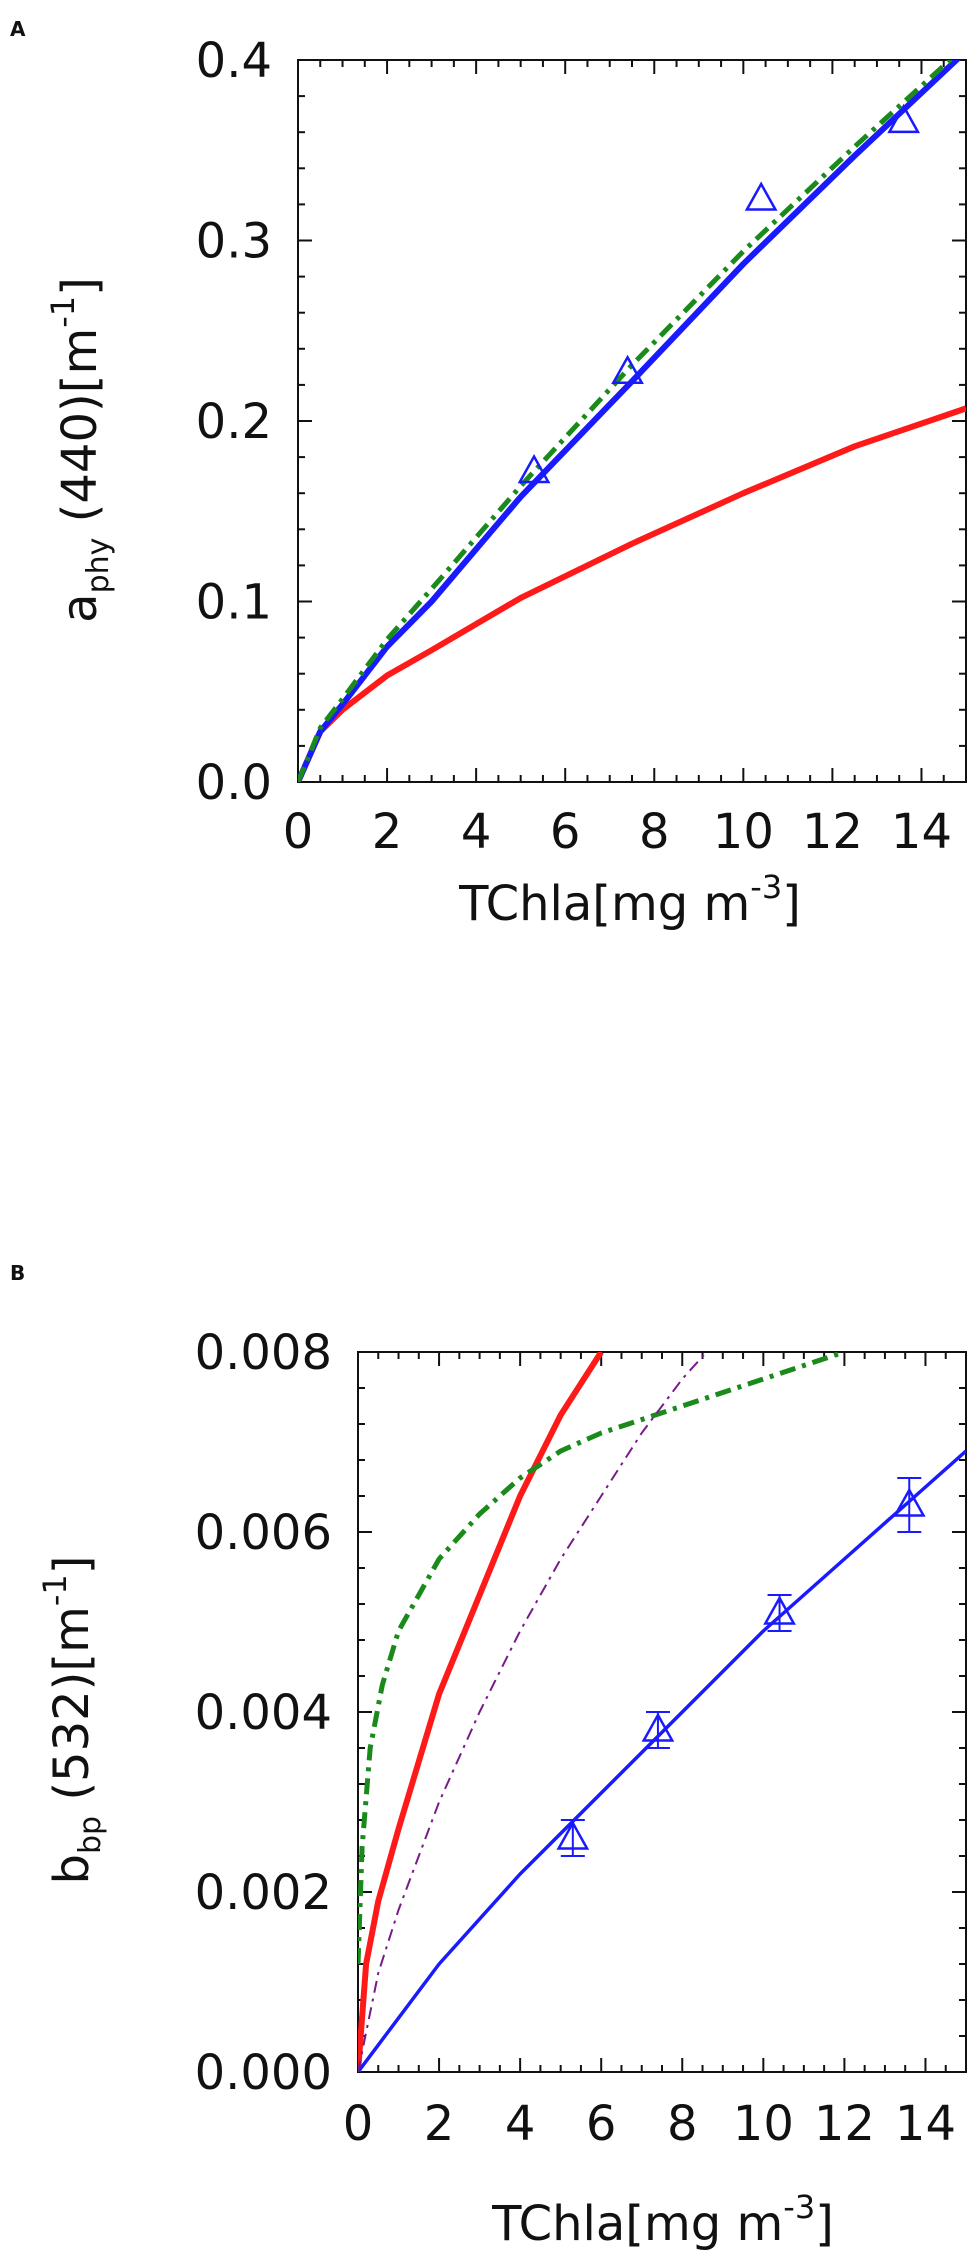  I want to click on y-tick-label: 0.2, so click(234, 422).